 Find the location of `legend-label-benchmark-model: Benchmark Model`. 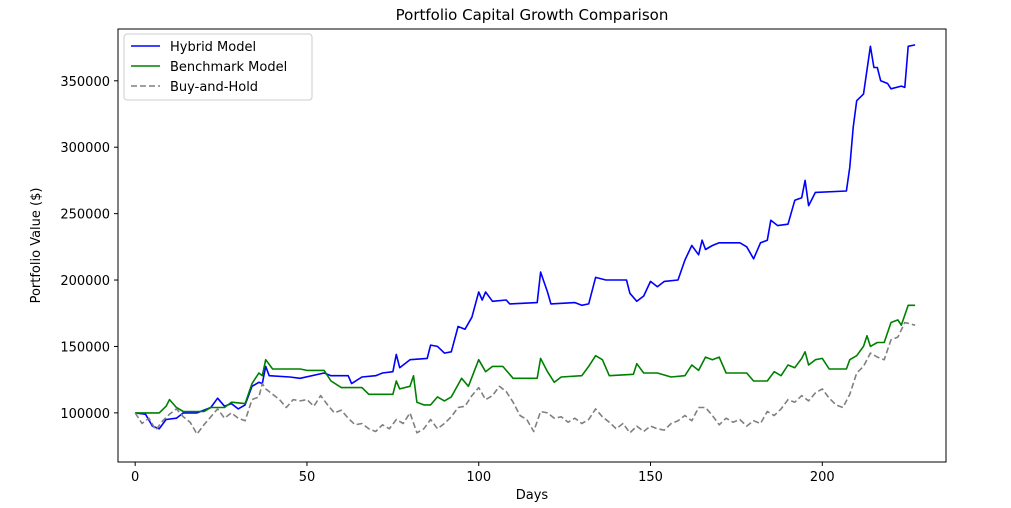

legend-label-benchmark-model: Benchmark Model is located at coordinates (228, 67).